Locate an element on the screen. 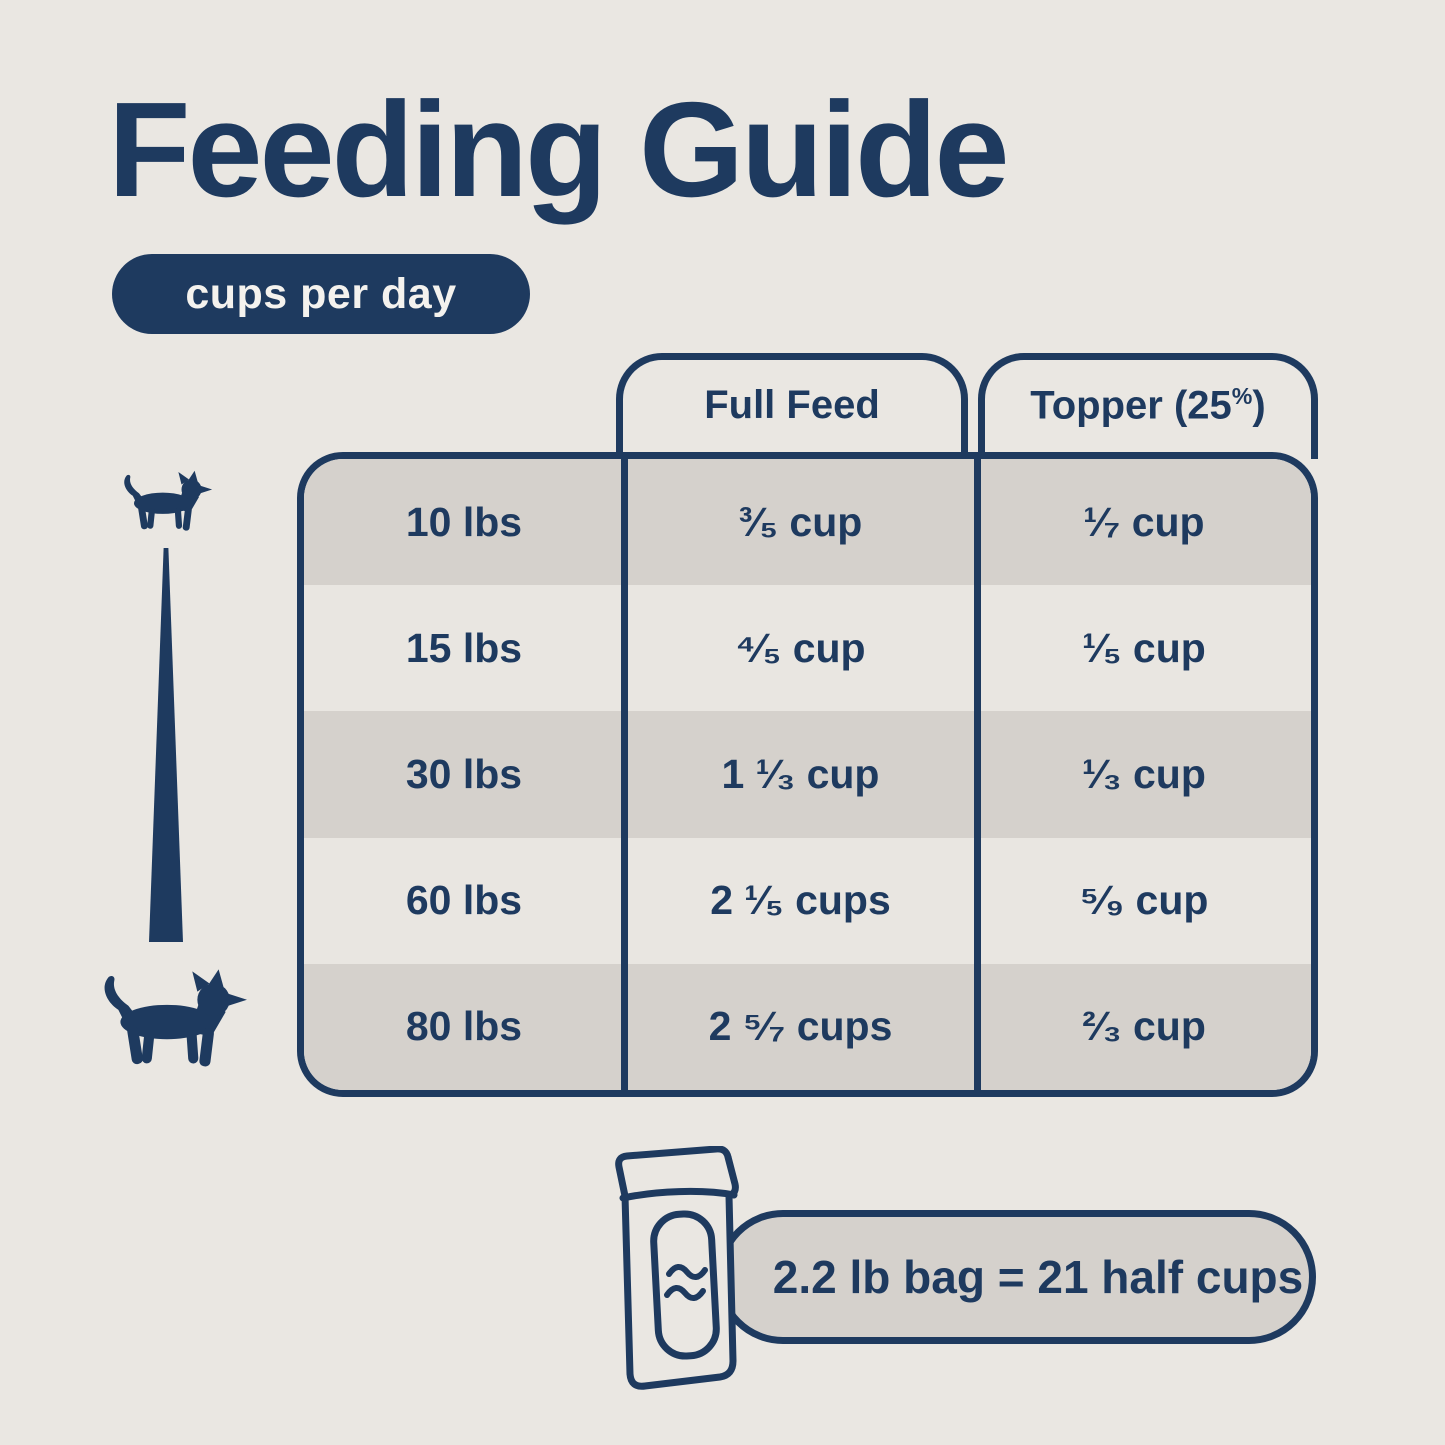 The image size is (1445, 1445). subtitle-pill: cups per day is located at coordinates (321, 294).